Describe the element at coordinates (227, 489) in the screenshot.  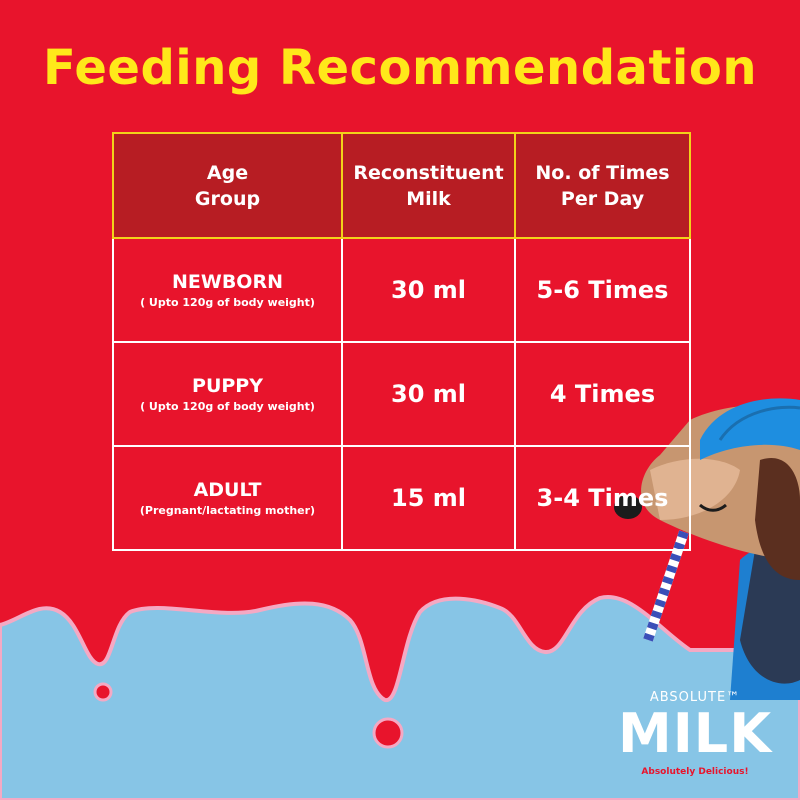
I see `stage-label: ADULT` at that location.